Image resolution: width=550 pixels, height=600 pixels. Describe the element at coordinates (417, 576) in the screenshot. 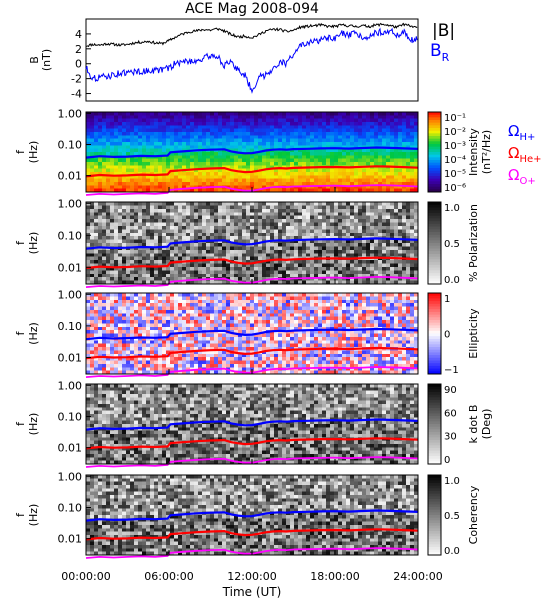

I see `x-tick-label: 24:00:00` at that location.